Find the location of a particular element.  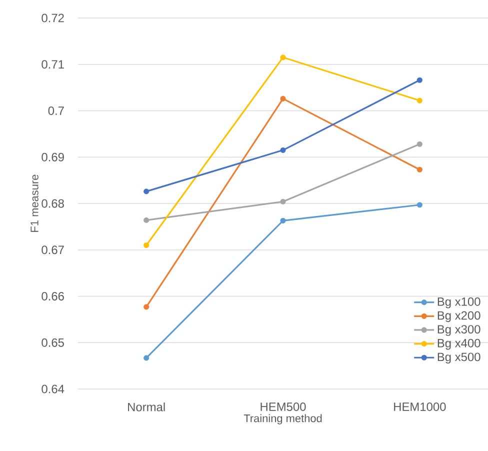

x-axis-title: Training method is located at coordinates (283, 419).